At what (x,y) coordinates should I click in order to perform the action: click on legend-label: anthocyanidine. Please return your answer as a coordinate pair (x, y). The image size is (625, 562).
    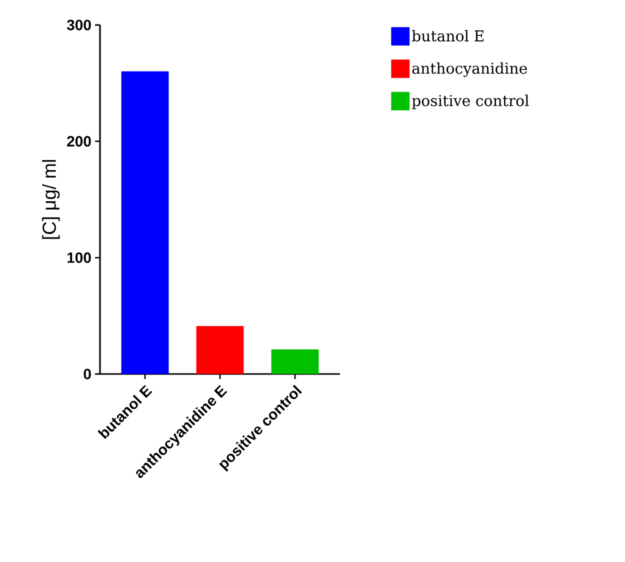
    Looking at the image, I should click on (469, 69).